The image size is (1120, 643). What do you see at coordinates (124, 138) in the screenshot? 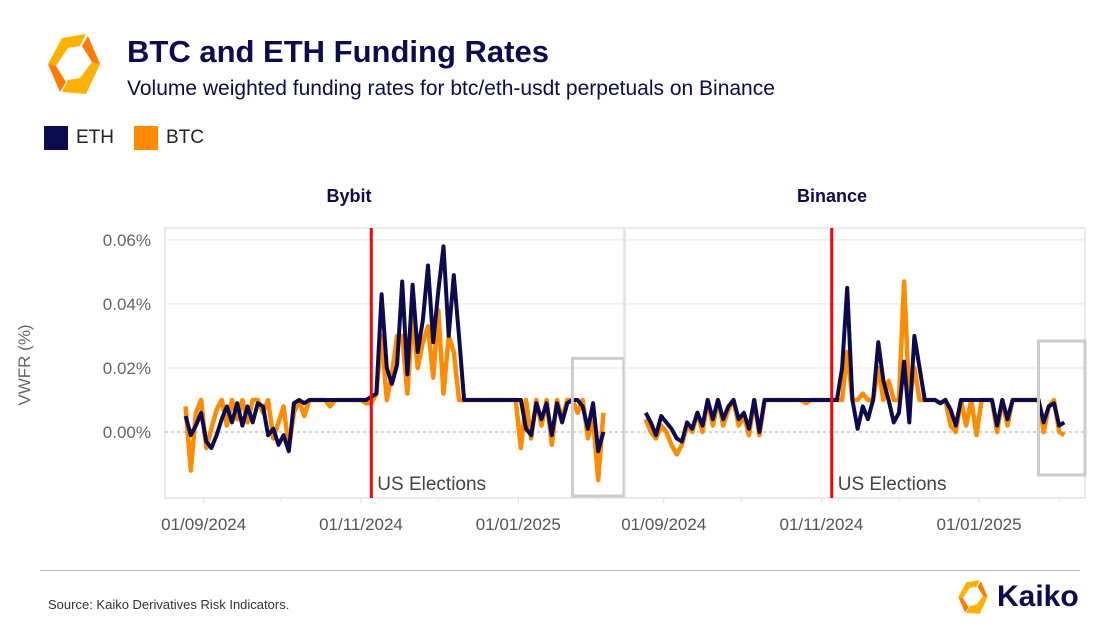
I see `legend: ETH BTC` at bounding box center [124, 138].